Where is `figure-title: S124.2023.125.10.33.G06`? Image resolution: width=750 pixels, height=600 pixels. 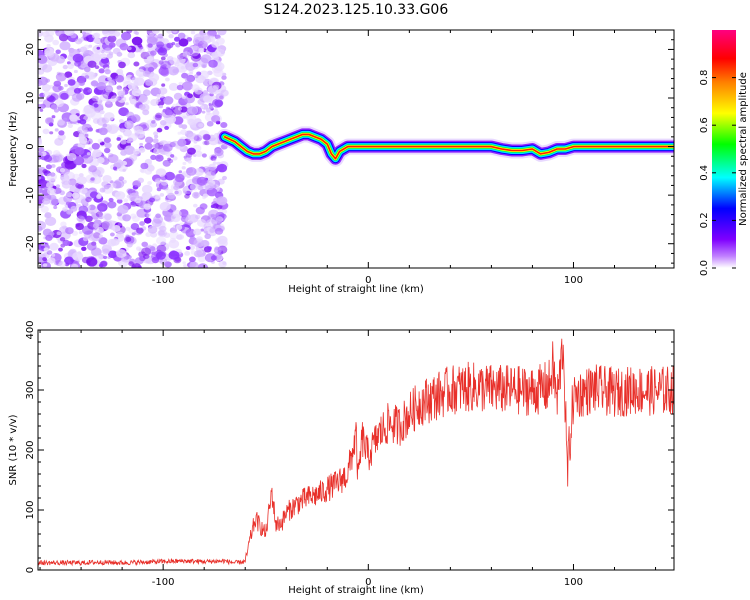 figure-title: S124.2023.125.10.33.G06 is located at coordinates (356, 10).